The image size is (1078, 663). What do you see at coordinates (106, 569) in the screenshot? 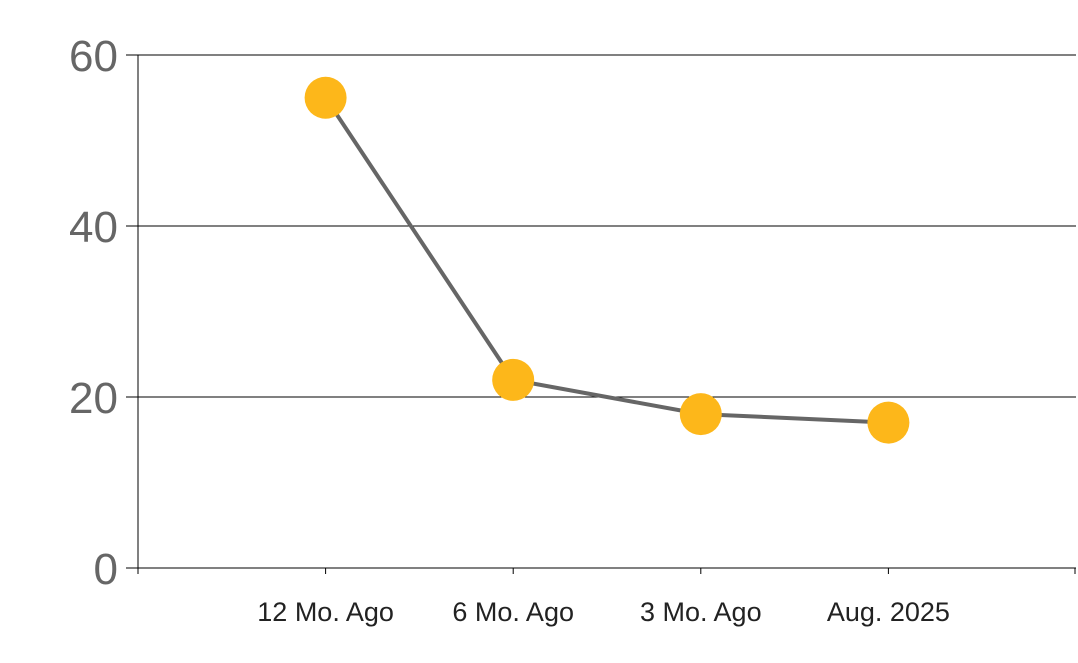
I see `y-tick-label-0: 0` at bounding box center [106, 569].